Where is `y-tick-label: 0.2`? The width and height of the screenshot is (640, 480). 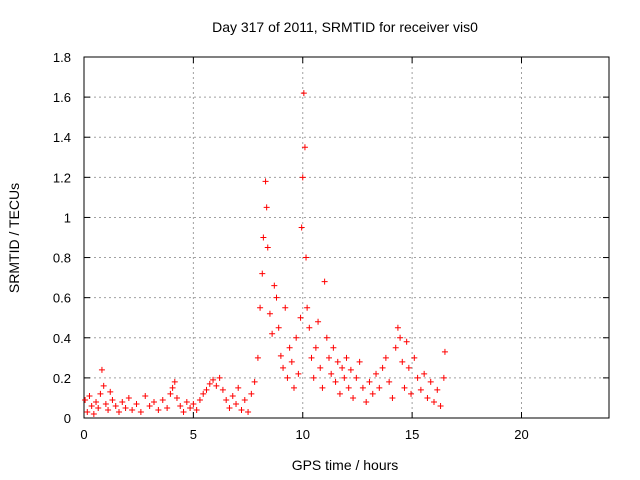
y-tick-label: 0.2 is located at coordinates (62, 378).